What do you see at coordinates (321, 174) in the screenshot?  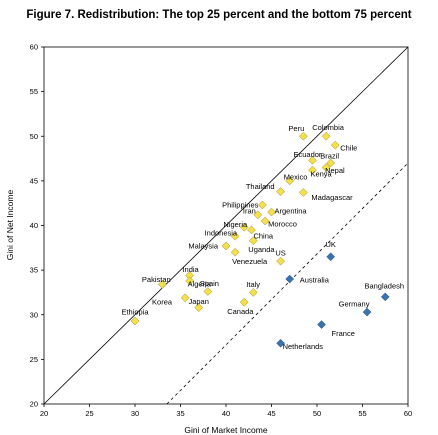 I see `point-label-kenya: Kenya` at bounding box center [321, 174].